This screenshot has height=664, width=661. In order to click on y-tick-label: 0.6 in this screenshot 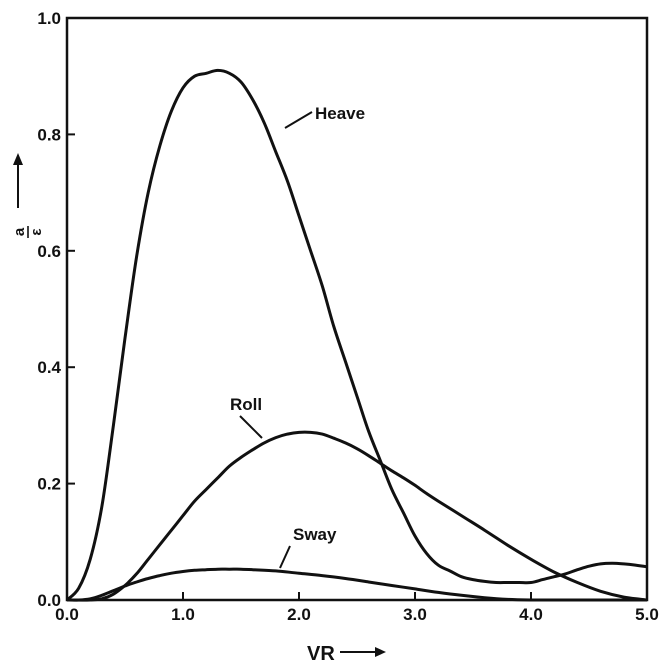, I will do `click(49, 251)`.